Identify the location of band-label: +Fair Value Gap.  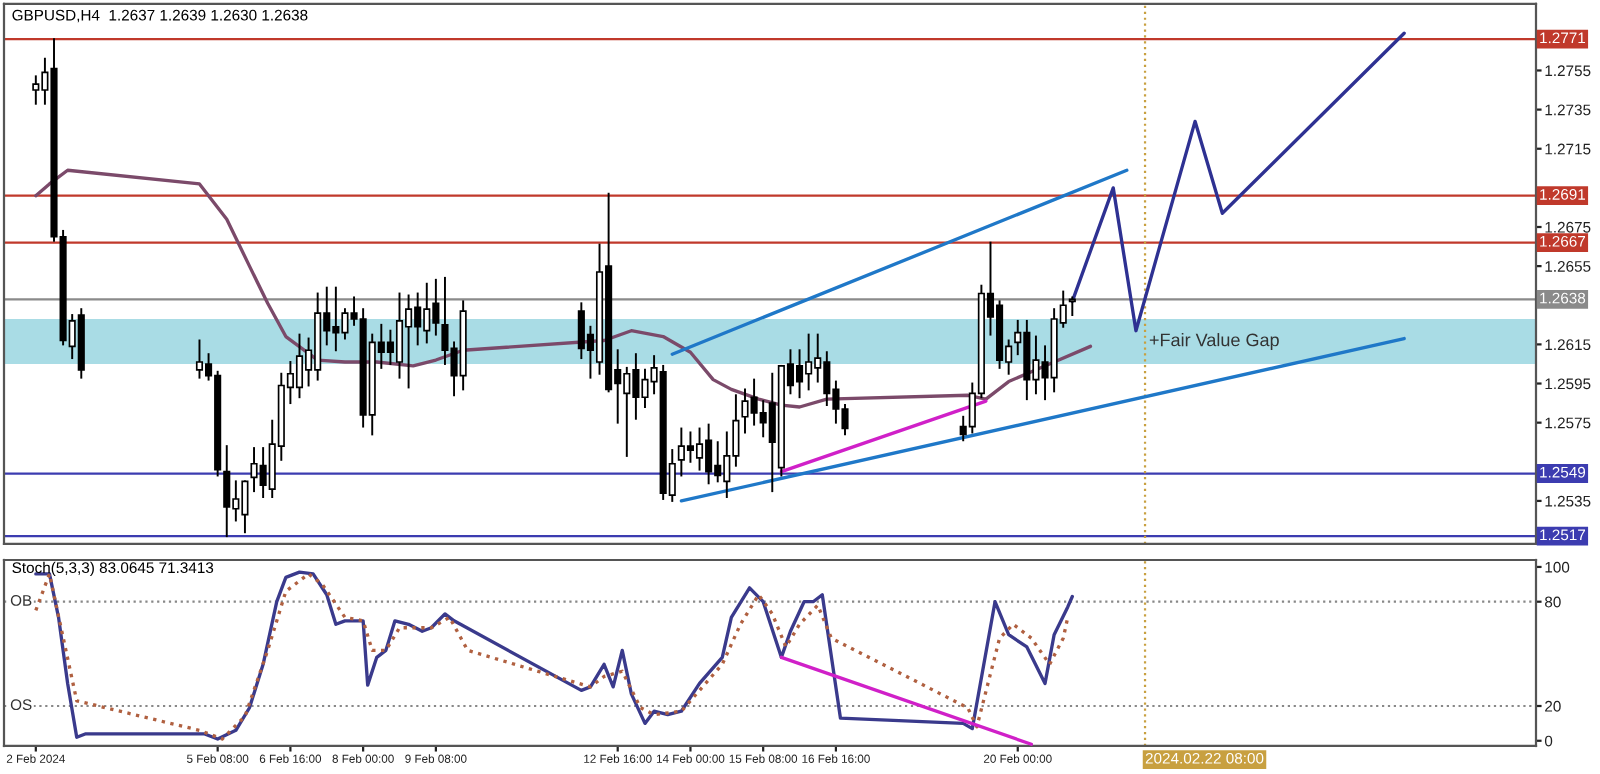
(1214, 341).